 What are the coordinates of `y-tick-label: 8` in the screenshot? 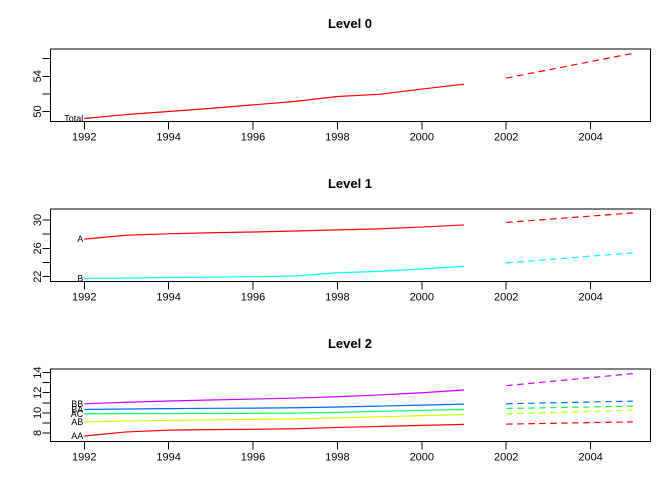 It's located at (38, 433).